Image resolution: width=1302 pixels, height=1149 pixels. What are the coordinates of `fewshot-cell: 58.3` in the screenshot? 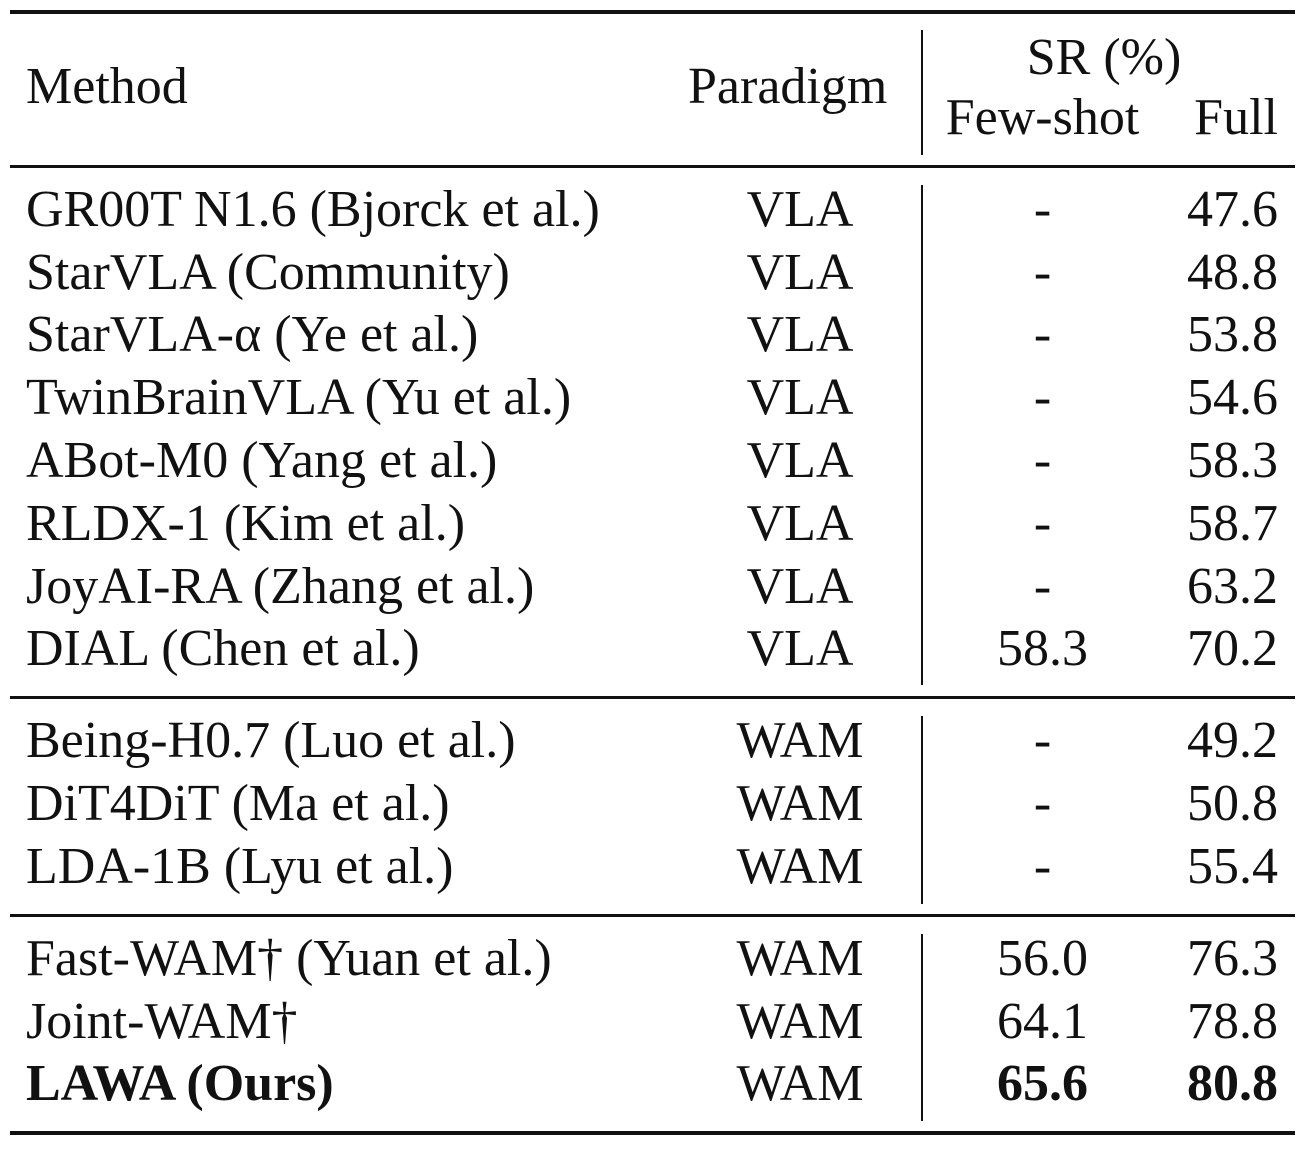 It's located at (1042, 648).